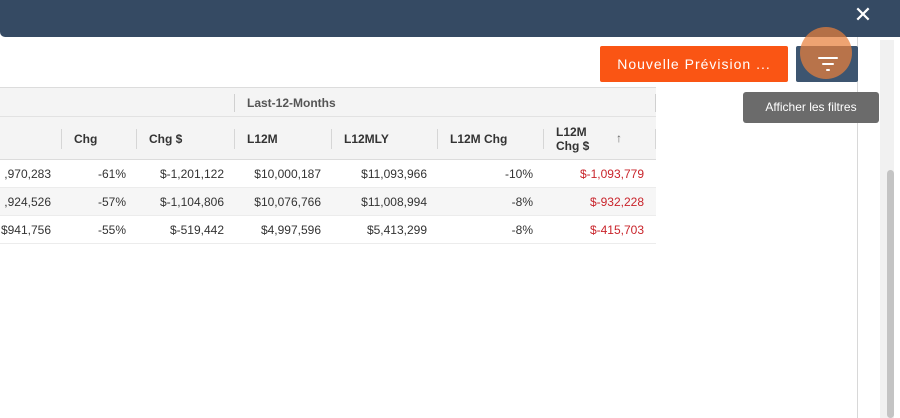 The height and width of the screenshot is (418, 900). Describe the element at coordinates (573, 138) in the screenshot. I see `column-header-l12m-chg-dollar: L12M Chg $` at that location.